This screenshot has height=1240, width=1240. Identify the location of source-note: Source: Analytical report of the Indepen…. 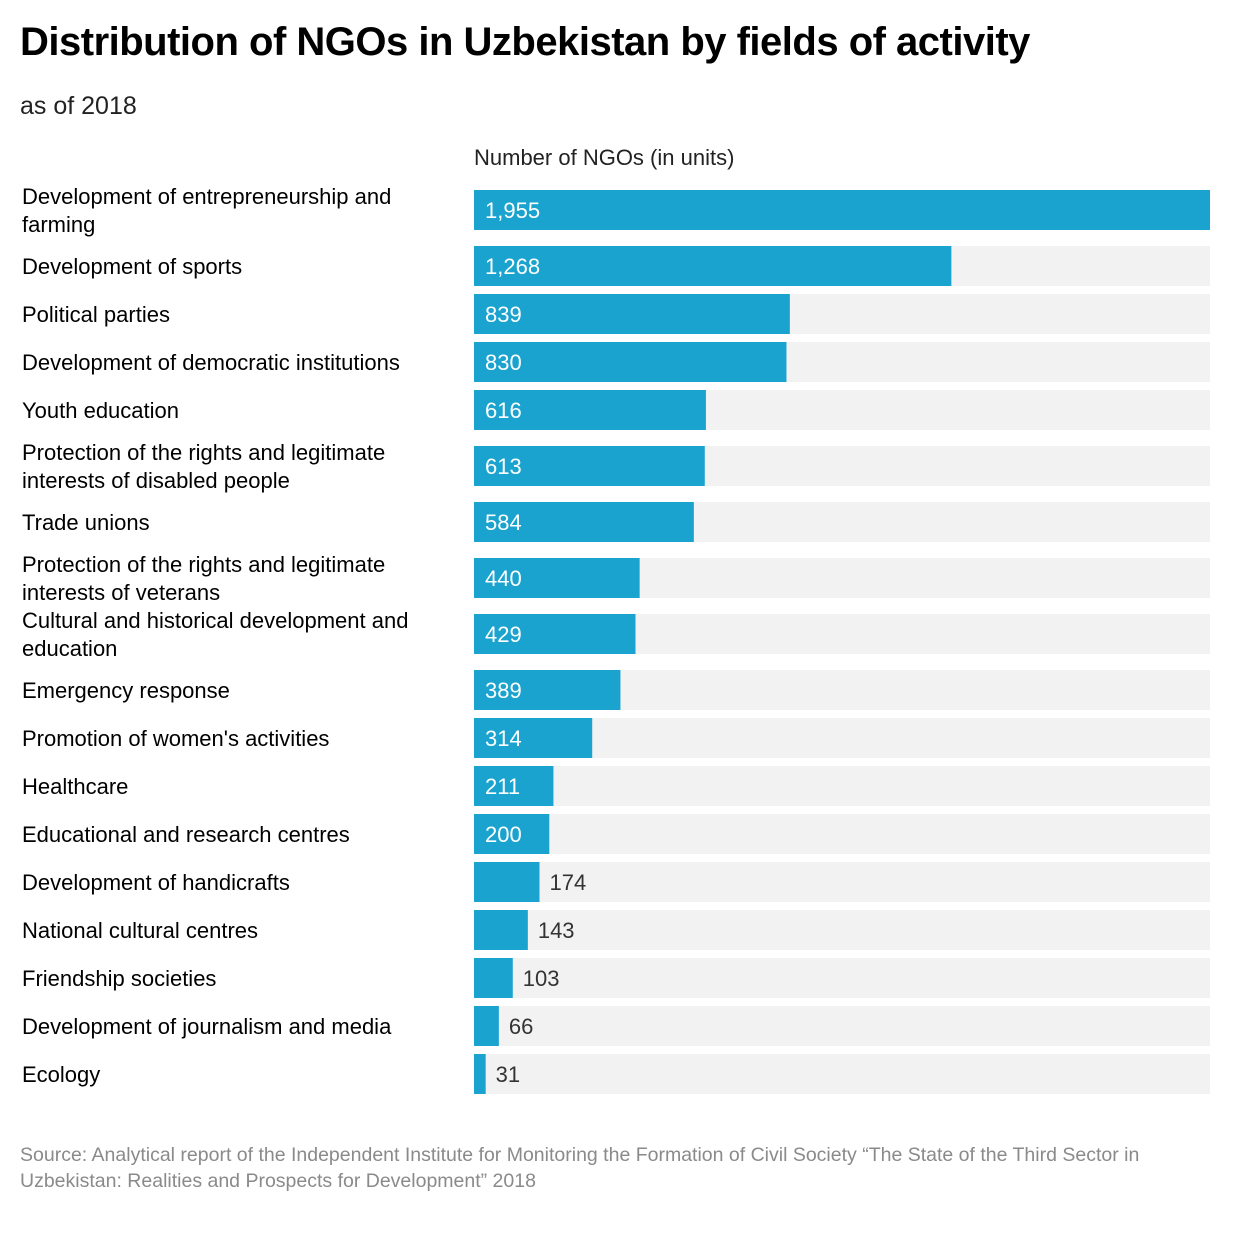
(580, 1168).